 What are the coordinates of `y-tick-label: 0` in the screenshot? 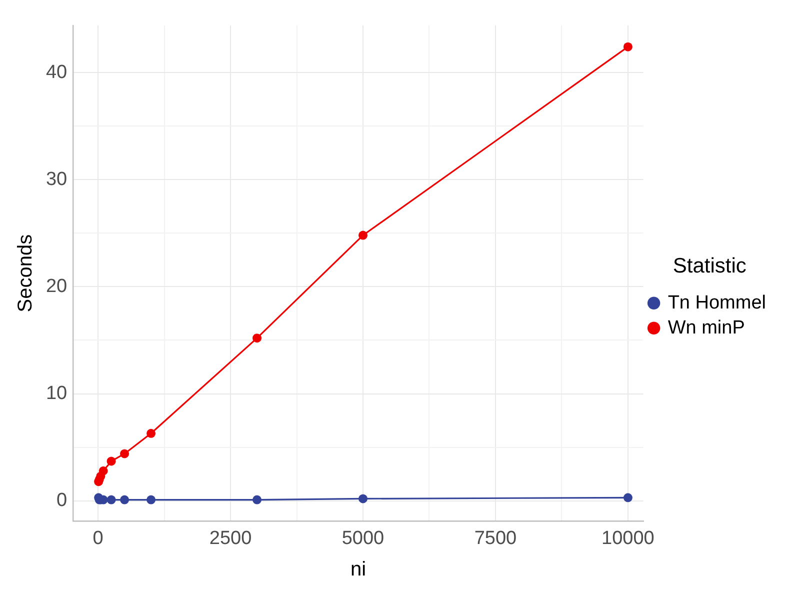 It's located at (62, 501).